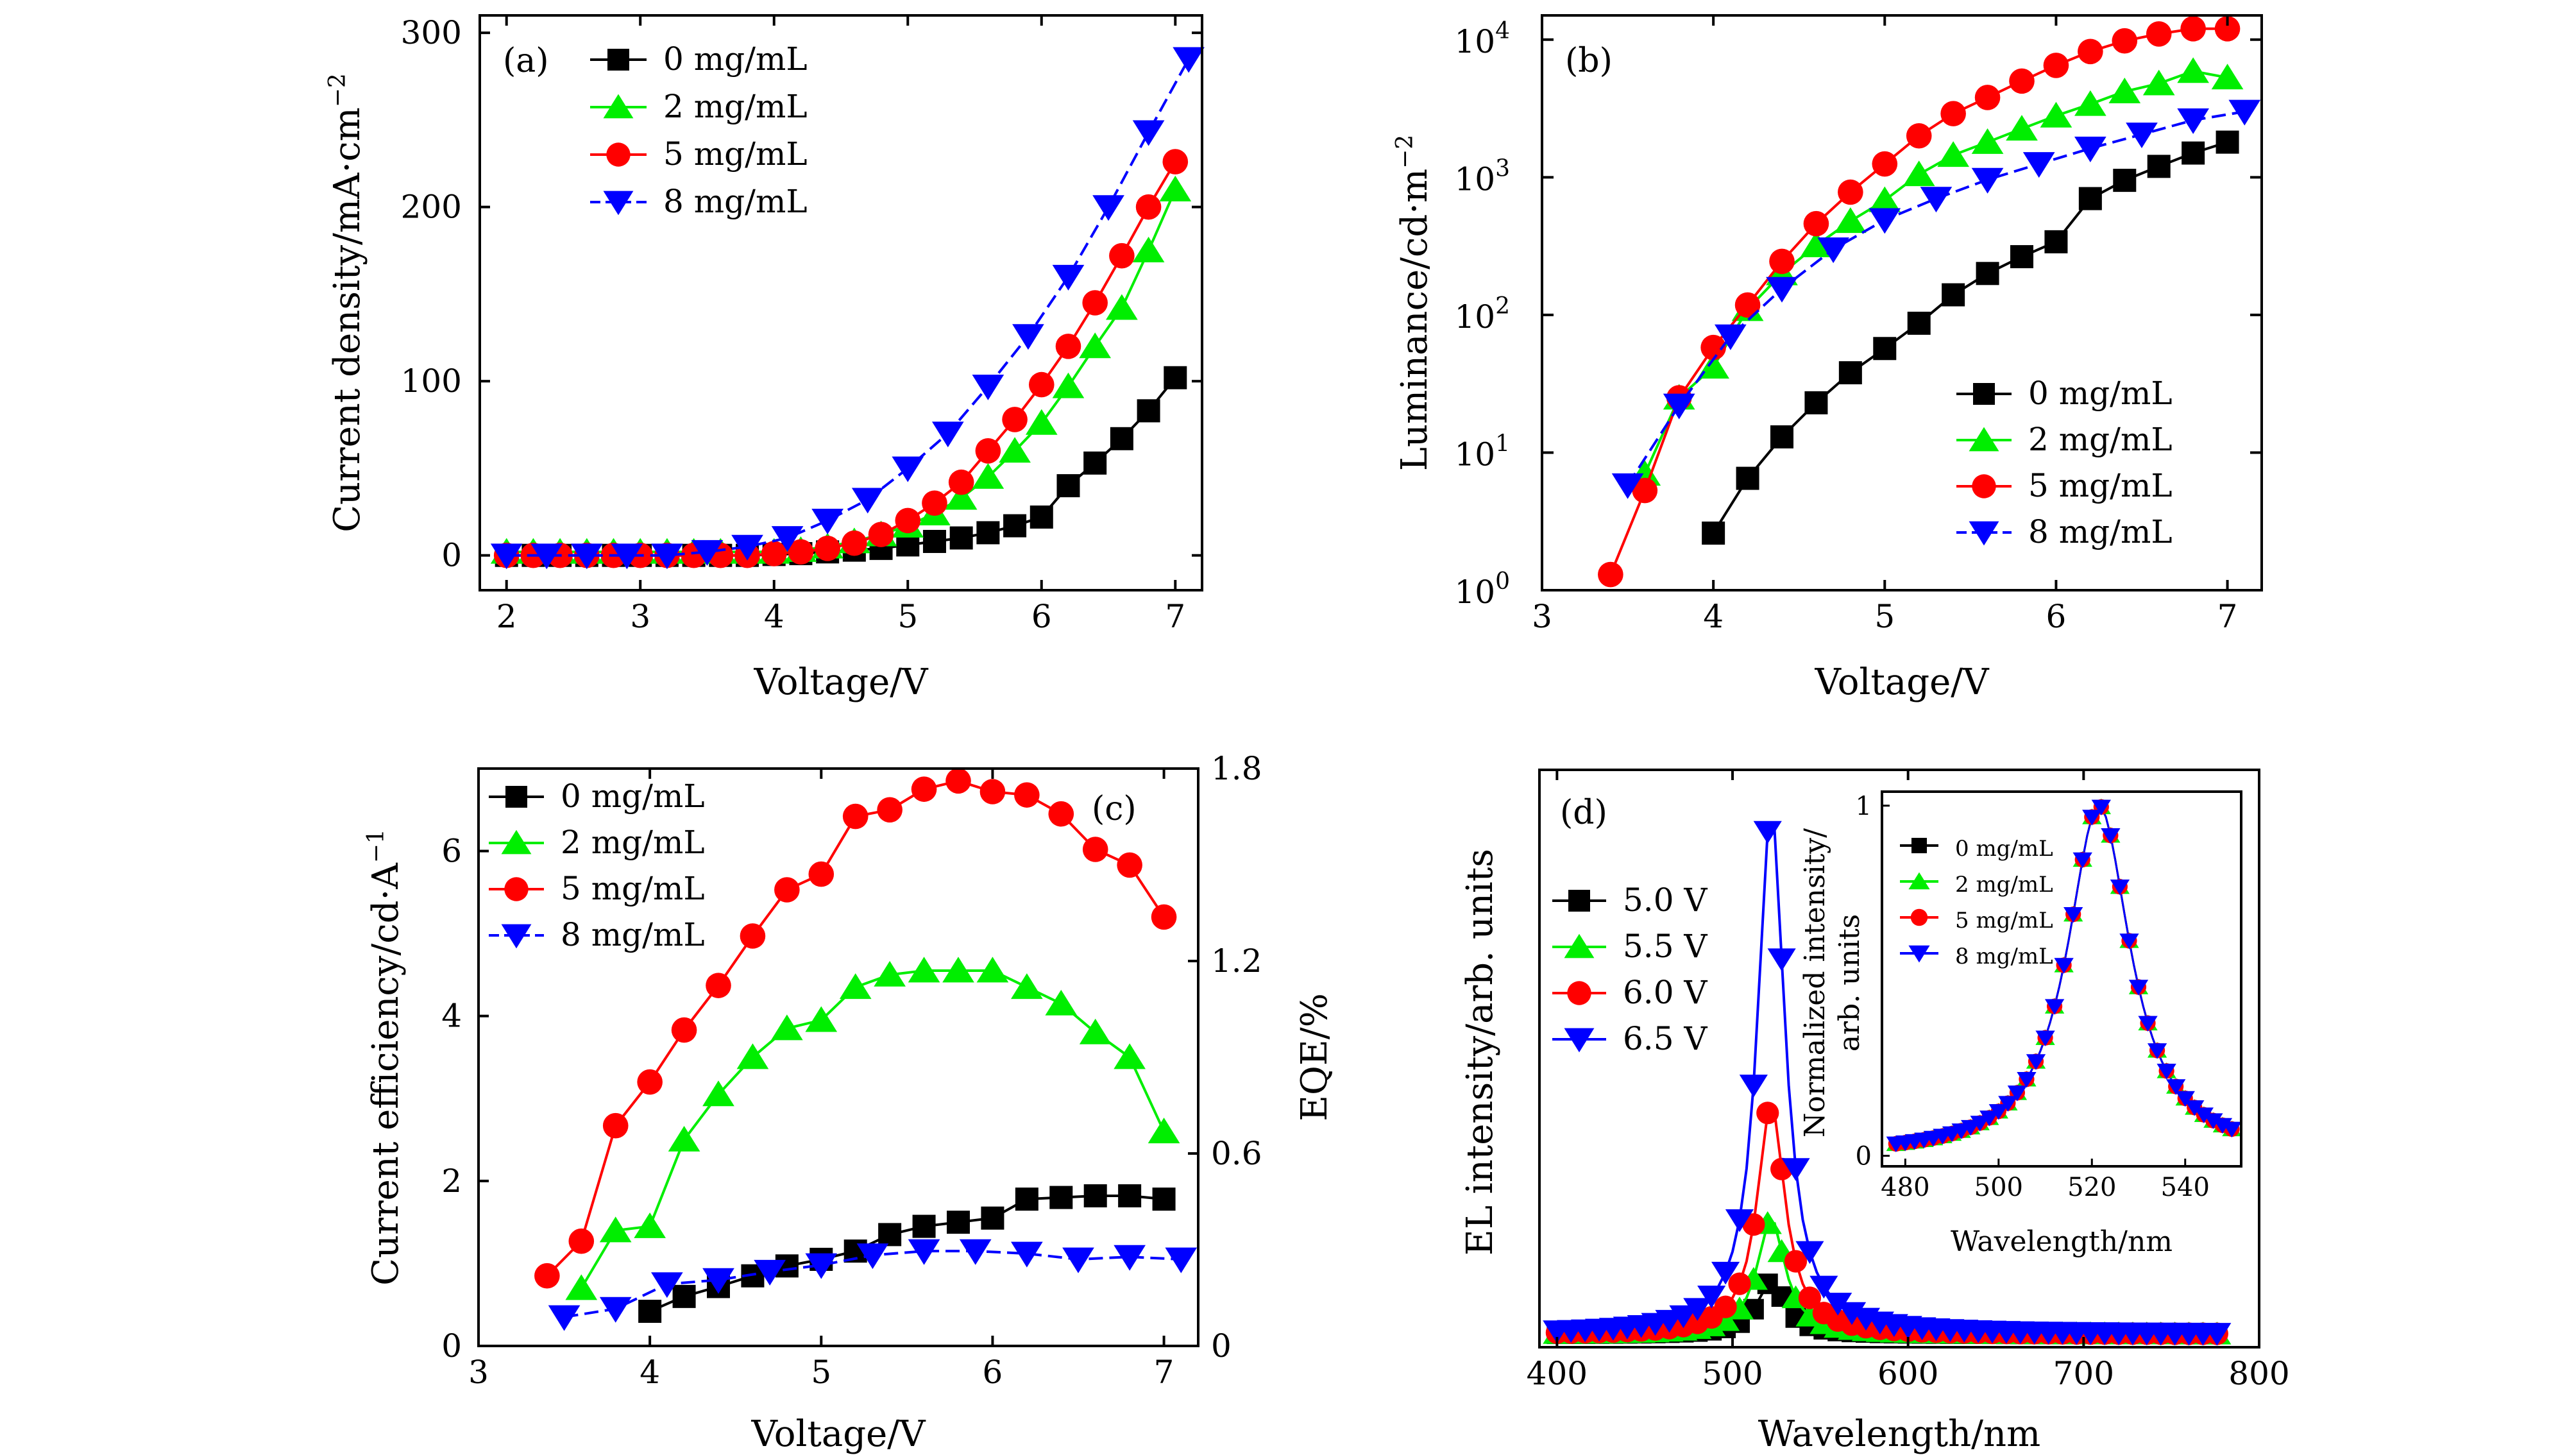 This screenshot has height=1455, width=2576. Describe the element at coordinates (1665, 1038) in the screenshot. I see `legend-d-label: 6.5 V` at that location.